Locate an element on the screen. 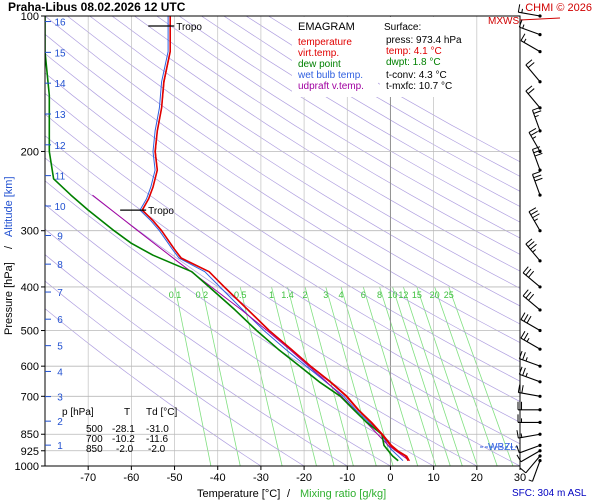 The width and height of the screenshot is (600, 500). table-cell: 850 is located at coordinates (94, 449).